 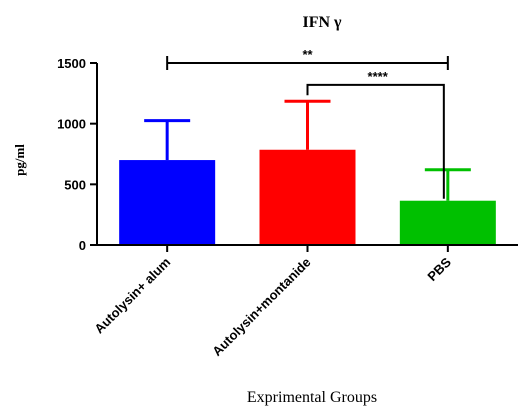 What do you see at coordinates (375, 134) in the screenshot?
I see `significance-bracket-1: ****` at bounding box center [375, 134].